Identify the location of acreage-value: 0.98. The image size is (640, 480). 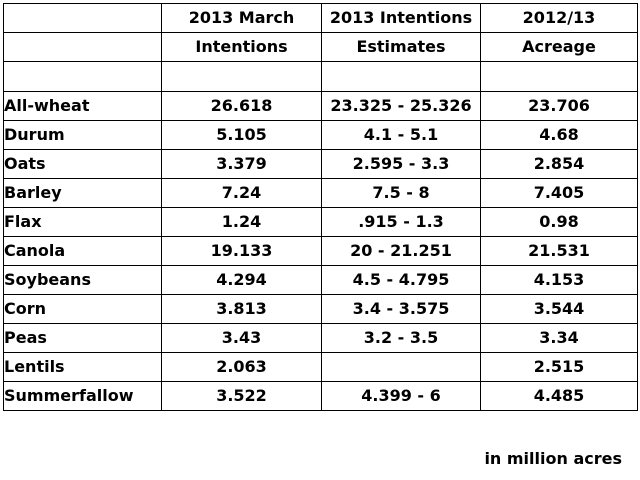
(559, 222).